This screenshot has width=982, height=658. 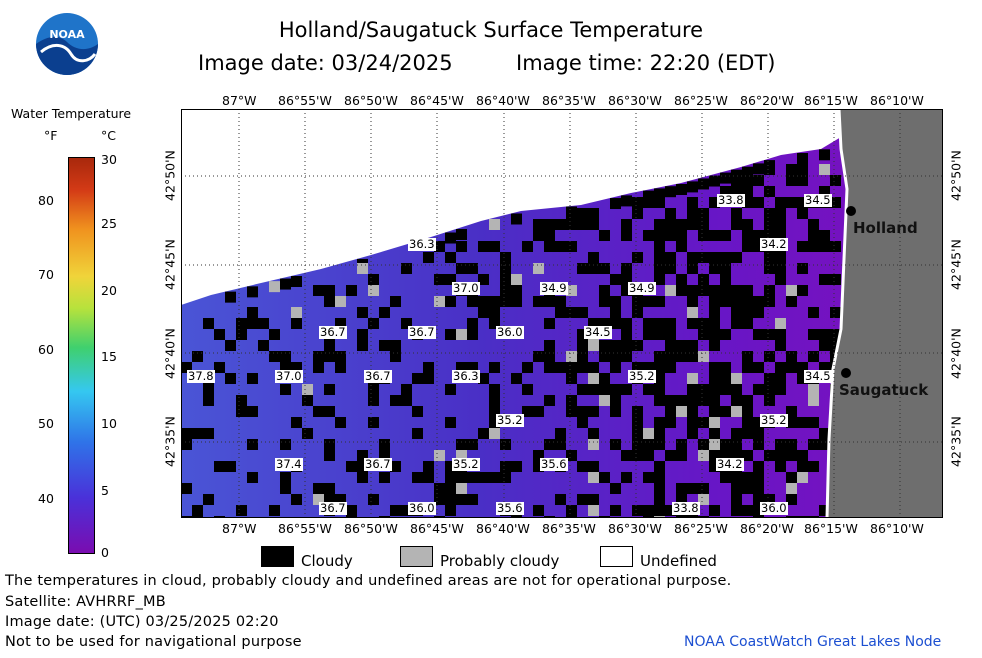 What do you see at coordinates (956, 441) in the screenshot?
I see `lat-label-right: 42°35'N` at bounding box center [956, 441].